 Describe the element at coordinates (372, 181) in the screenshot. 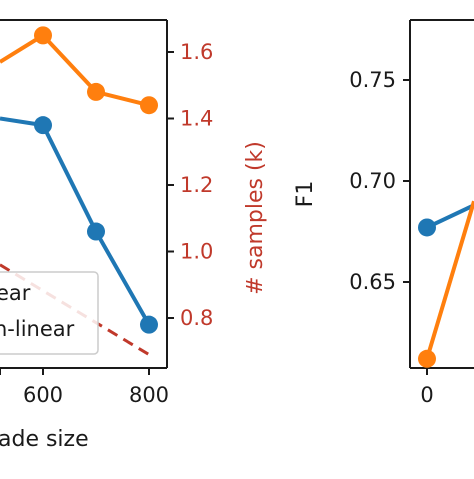

I see `right-y-tick-label-1: 0.70` at that location.